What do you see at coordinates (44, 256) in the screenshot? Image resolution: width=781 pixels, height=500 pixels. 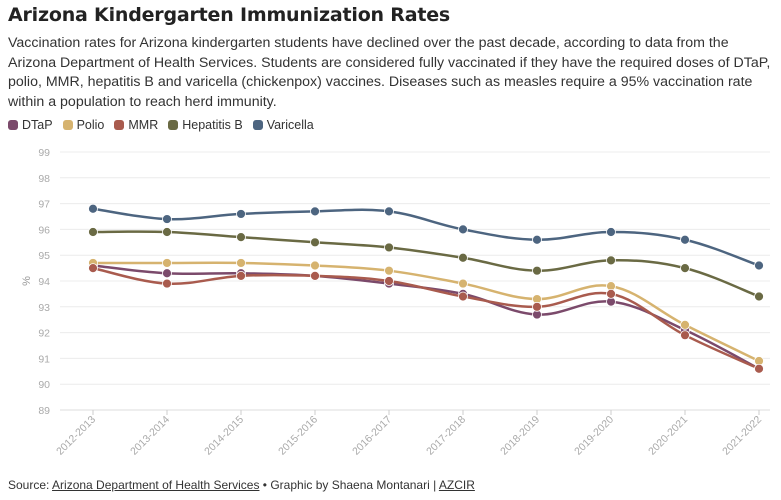 I see `y-tick-label: 95` at bounding box center [44, 256].